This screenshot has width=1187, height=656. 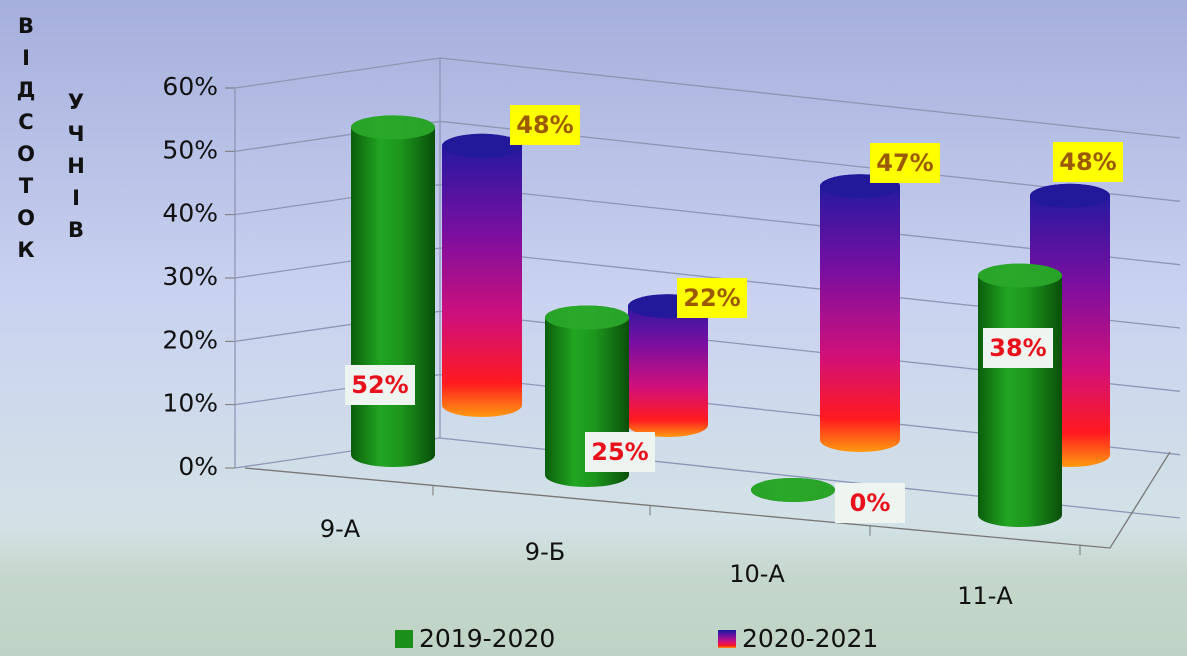 What do you see at coordinates (545, 552) in the screenshot?
I see `x-tick-label: 9-Б` at bounding box center [545, 552].